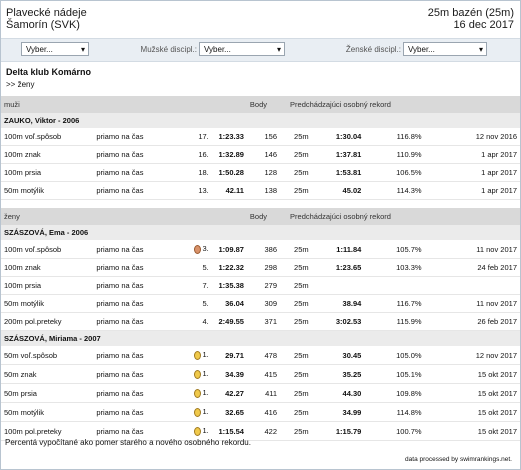  I want to click on place-text: 18., so click(203, 172).